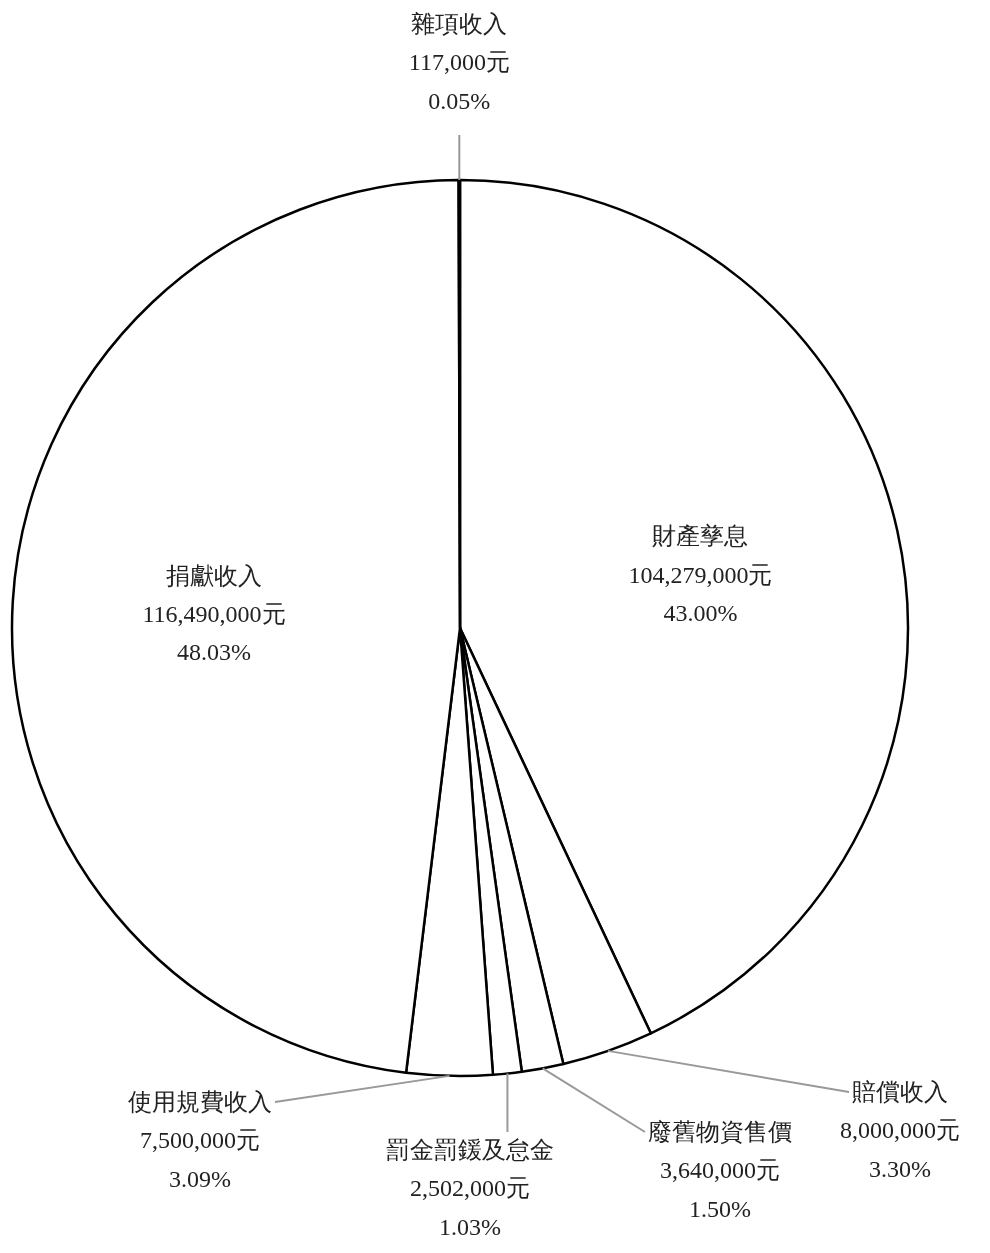  What do you see at coordinates (470, 1150) in the screenshot?
I see `slice-label: 罰金罰鍰及怠金` at bounding box center [470, 1150].